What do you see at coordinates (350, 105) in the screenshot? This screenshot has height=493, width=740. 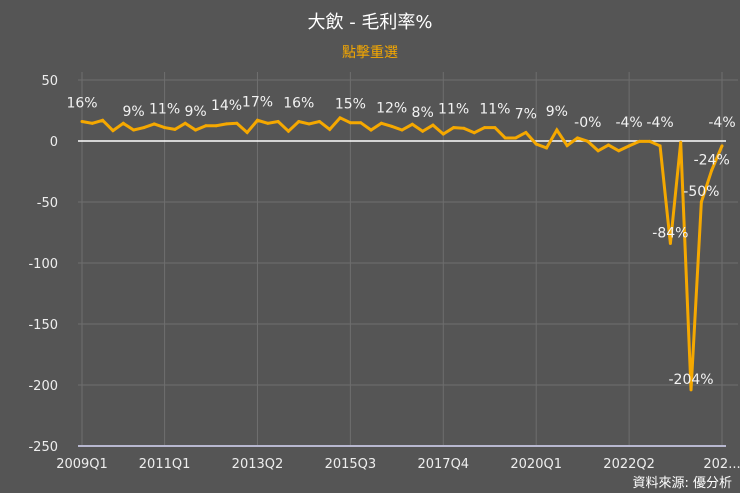 I see `data-label: 15%` at bounding box center [350, 105].